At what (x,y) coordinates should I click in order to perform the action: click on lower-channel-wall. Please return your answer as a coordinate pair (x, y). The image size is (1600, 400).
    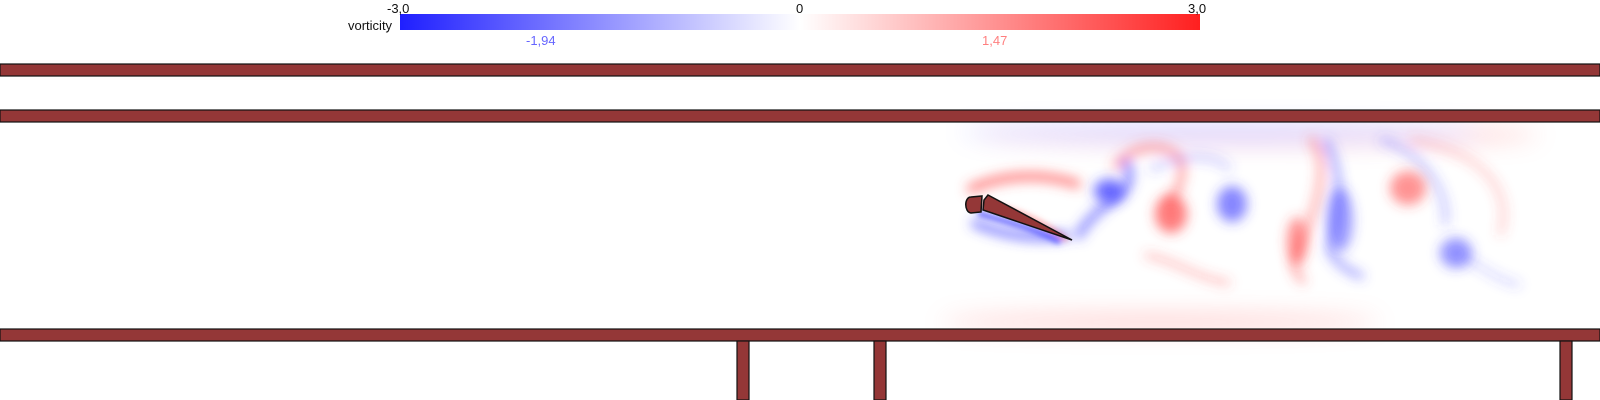
    Looking at the image, I should click on (800, 335).